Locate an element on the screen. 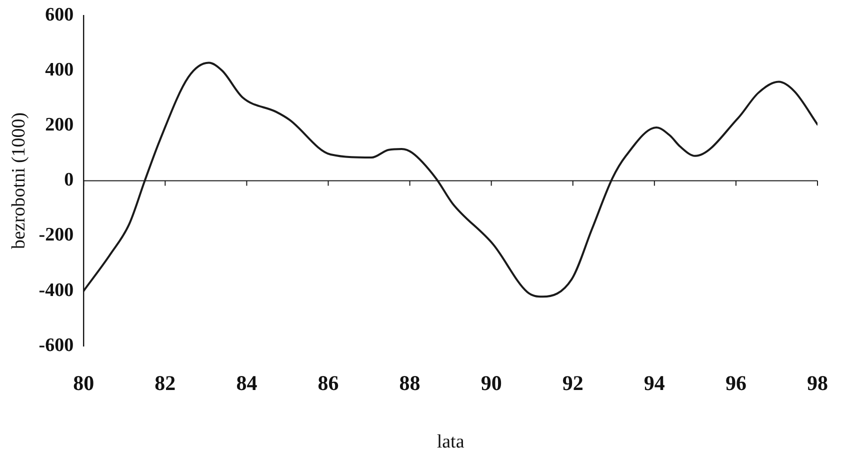 The image size is (854, 460). y-tick-label: -400 is located at coordinates (56, 290).